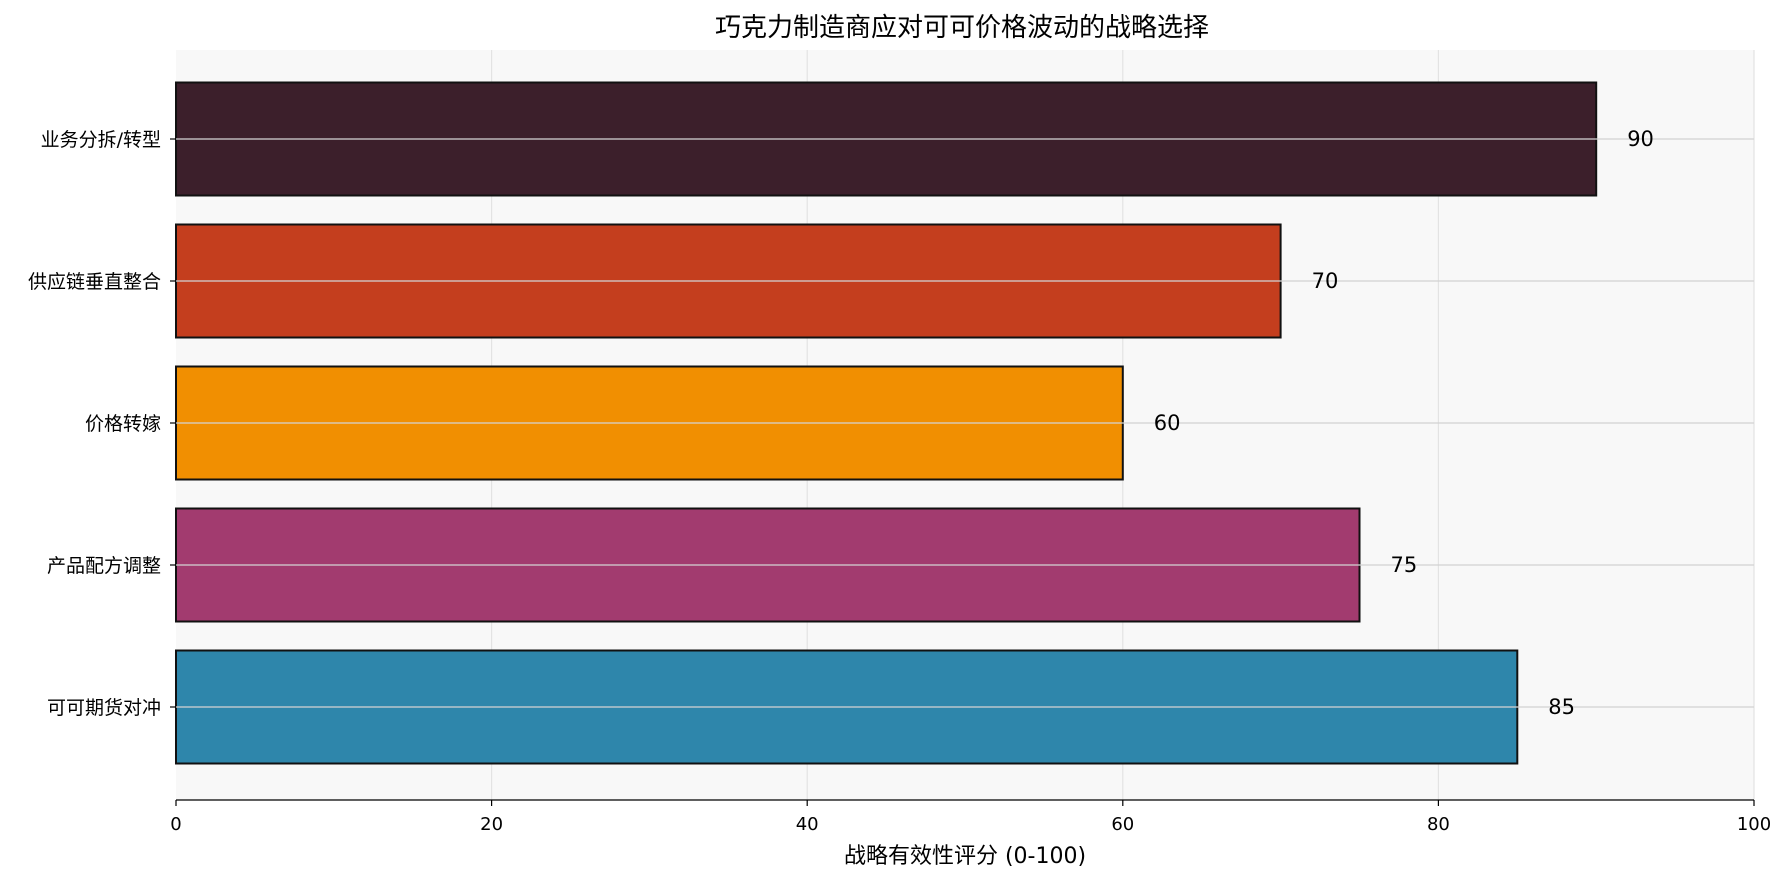  Describe the element at coordinates (1438, 824) in the screenshot. I see `x-tick-label: 80` at that location.